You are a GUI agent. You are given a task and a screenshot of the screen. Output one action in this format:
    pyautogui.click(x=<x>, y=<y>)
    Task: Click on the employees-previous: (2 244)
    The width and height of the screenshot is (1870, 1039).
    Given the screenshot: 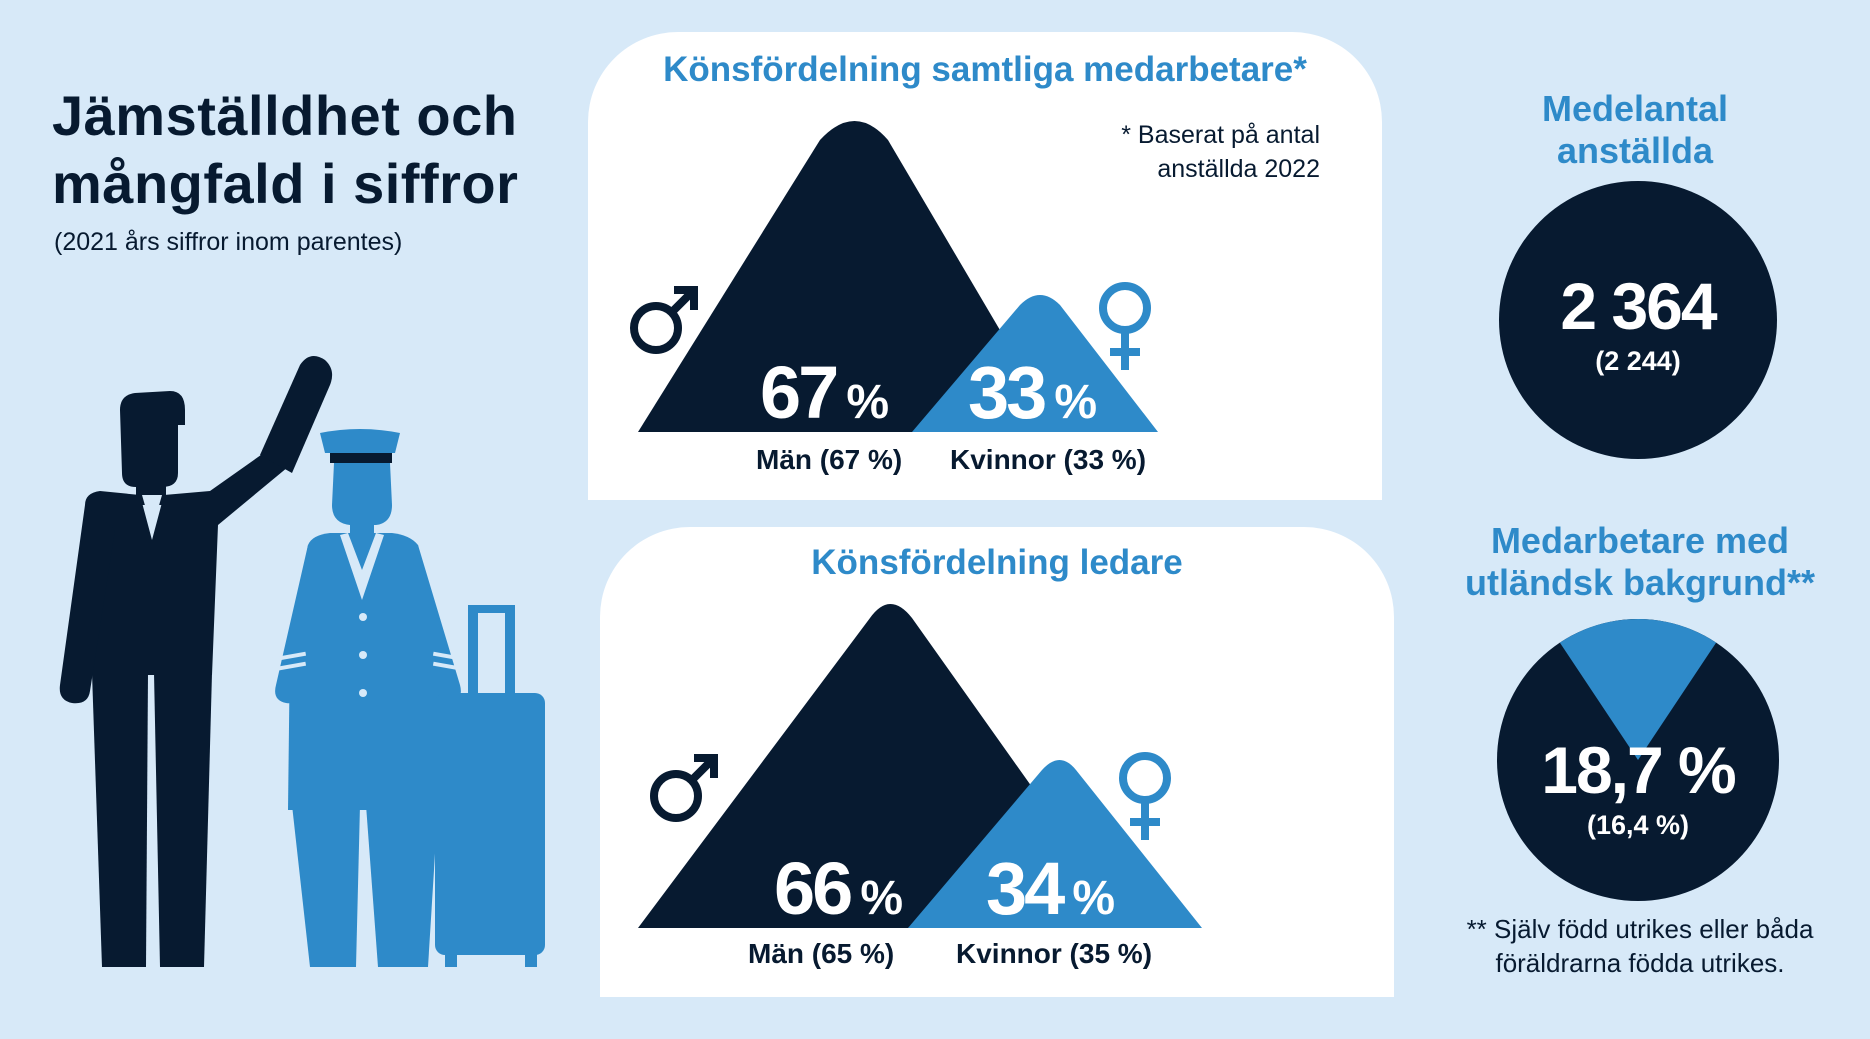 What is the action you would take?
    pyautogui.click(x=1638, y=361)
    